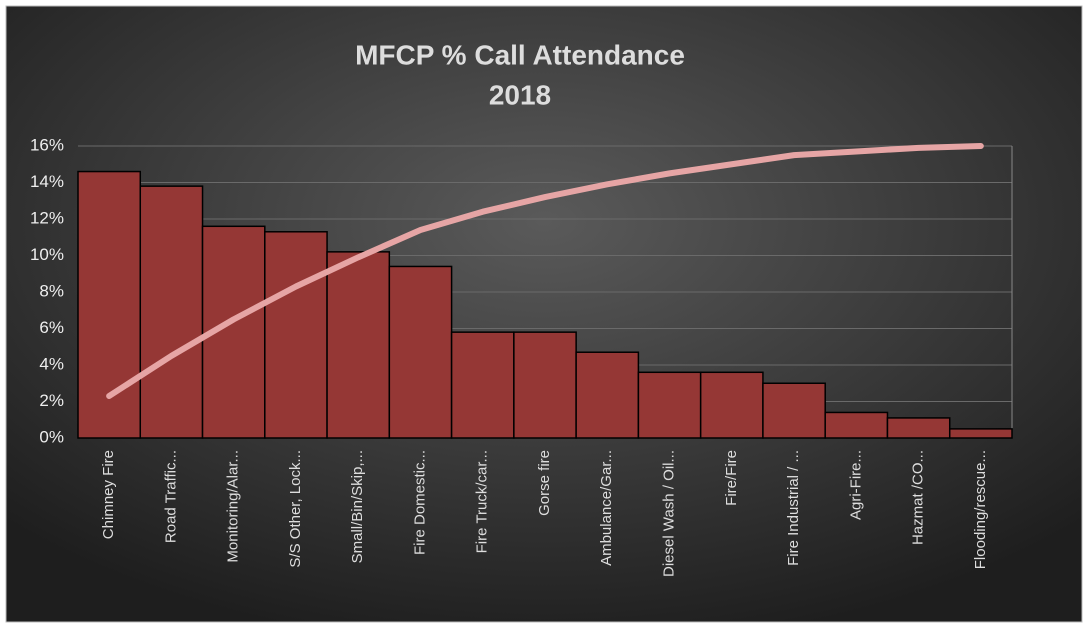  Describe the element at coordinates (544, 483) in the screenshot. I see `x-tick-label: Gorse fire` at that location.